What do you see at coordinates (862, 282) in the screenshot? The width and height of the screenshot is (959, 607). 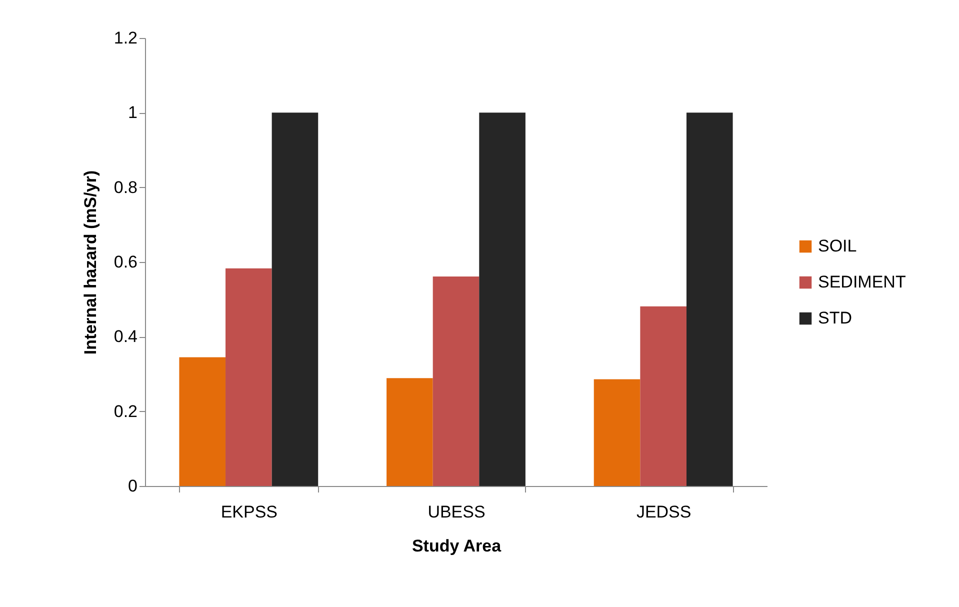 I see `legend-label: SEDIMENT` at bounding box center [862, 282].